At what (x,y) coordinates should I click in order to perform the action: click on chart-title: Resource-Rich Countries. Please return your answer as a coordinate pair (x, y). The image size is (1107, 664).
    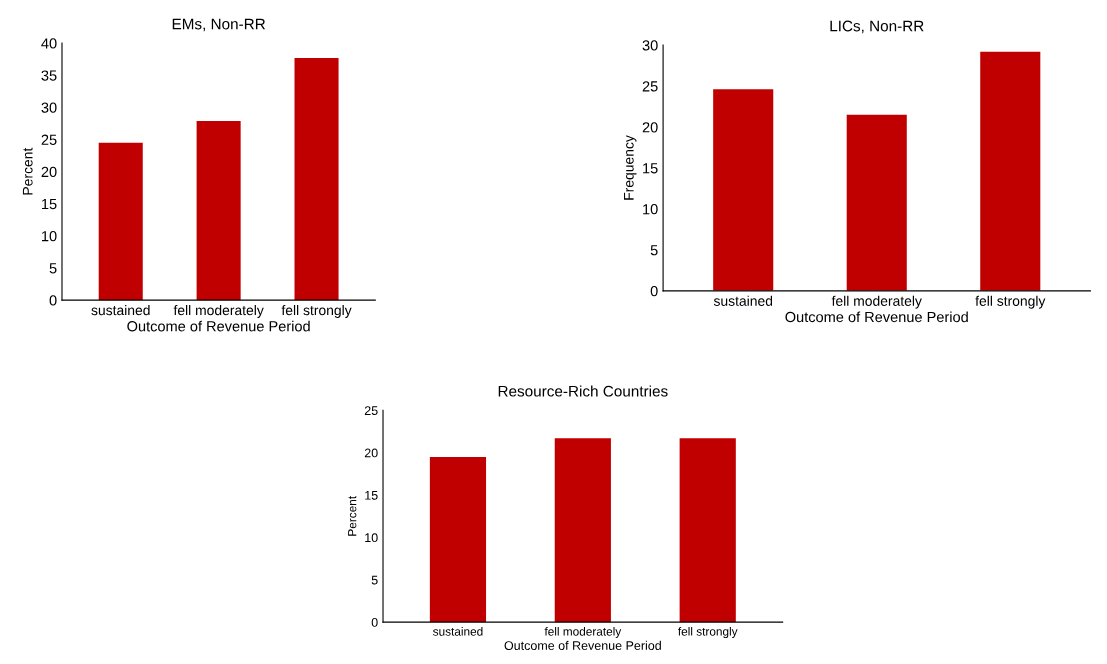
    Looking at the image, I should click on (583, 391).